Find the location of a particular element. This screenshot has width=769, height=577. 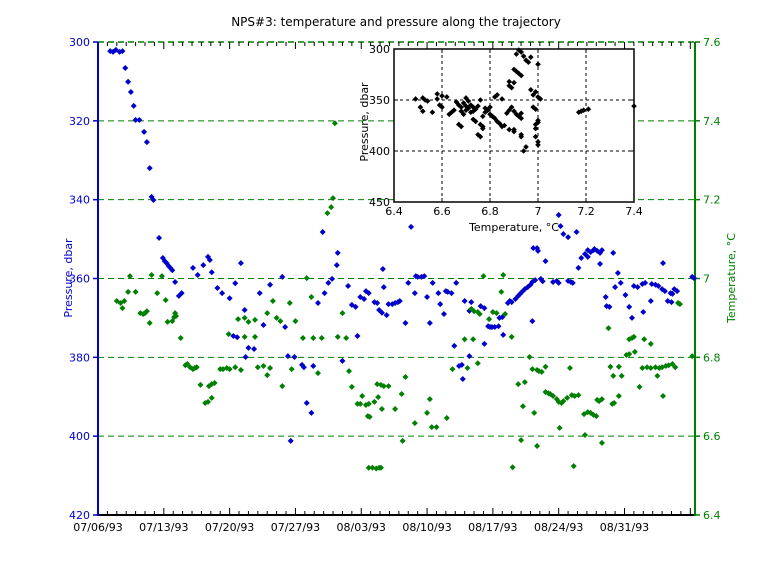

x-tick-label: 08/31/93 is located at coordinates (624, 527).